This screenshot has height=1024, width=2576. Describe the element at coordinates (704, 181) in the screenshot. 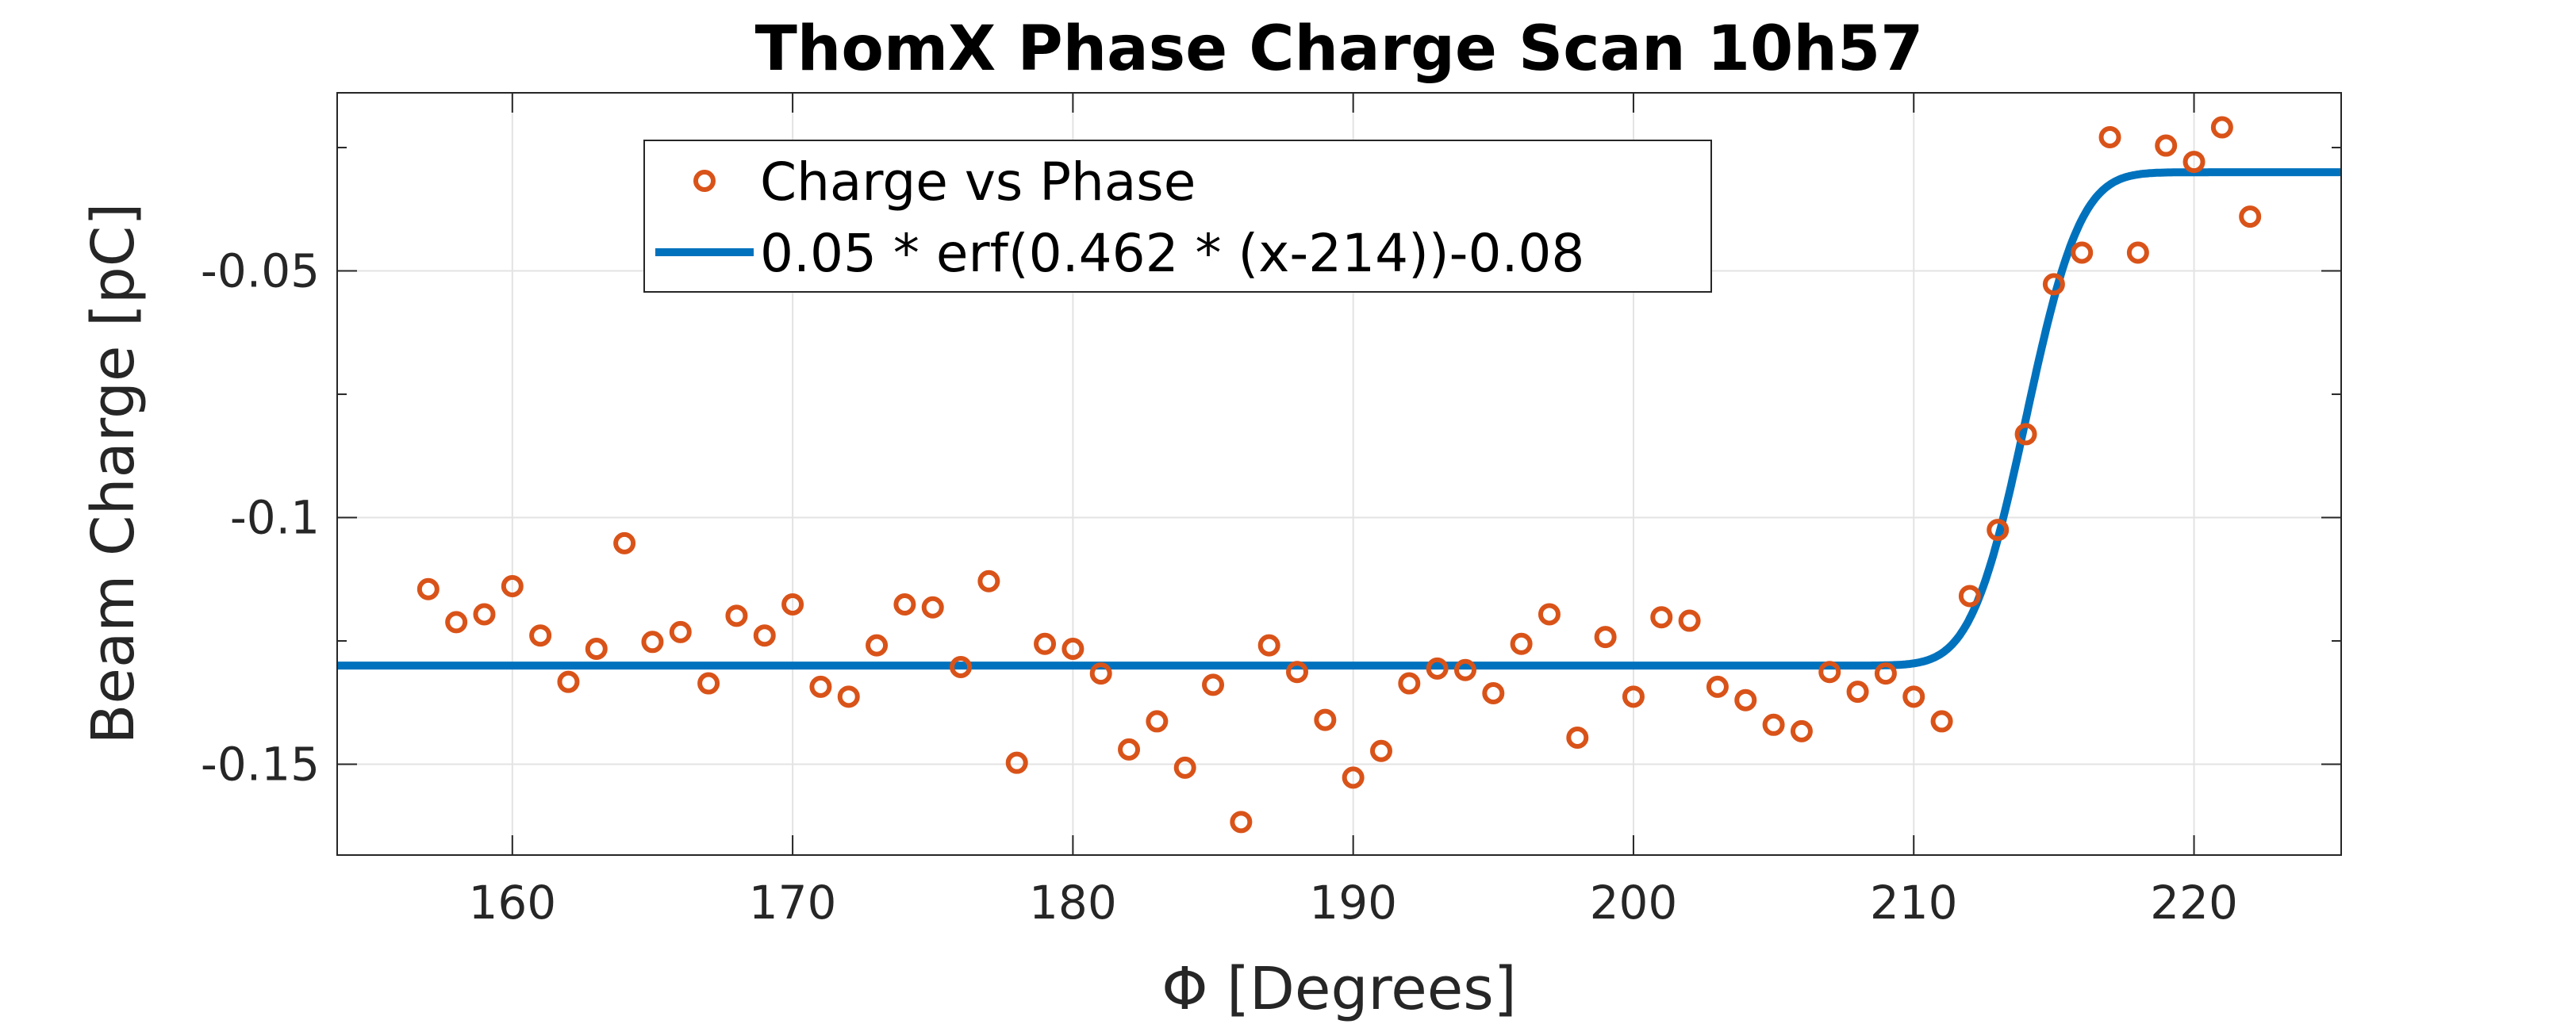

I see `legend-marker-icon` at that location.